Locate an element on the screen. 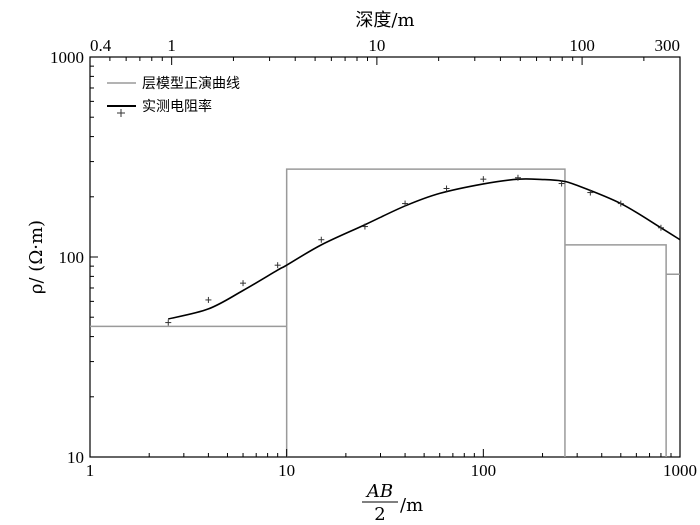 The width and height of the screenshot is (700, 525). x-label-numerator: AB is located at coordinates (379, 491).